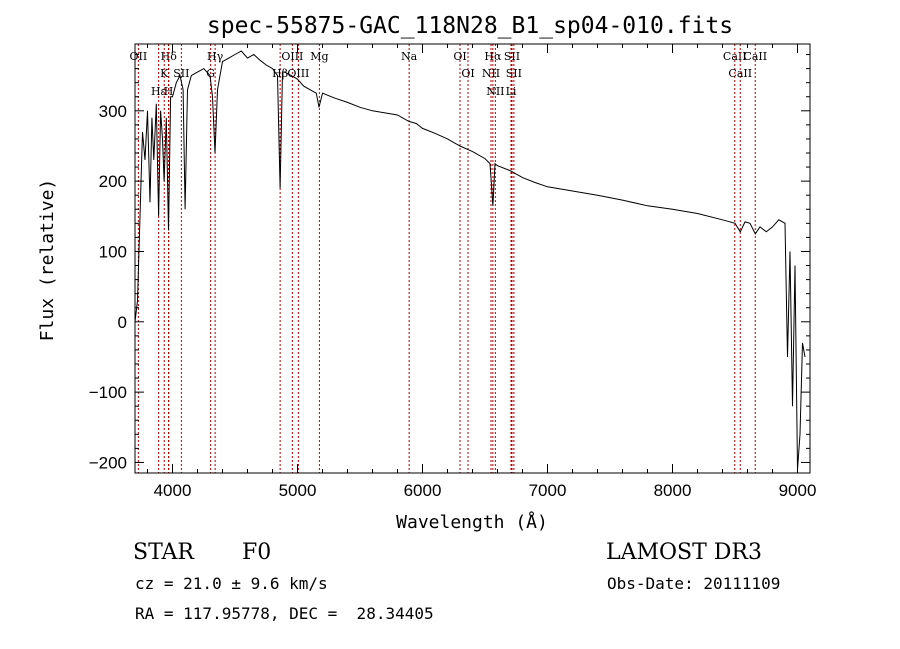 Image resolution: width=900 pixels, height=649 pixels. Describe the element at coordinates (159, 91) in the screenshot. I see `marker-label: Hε` at that location.